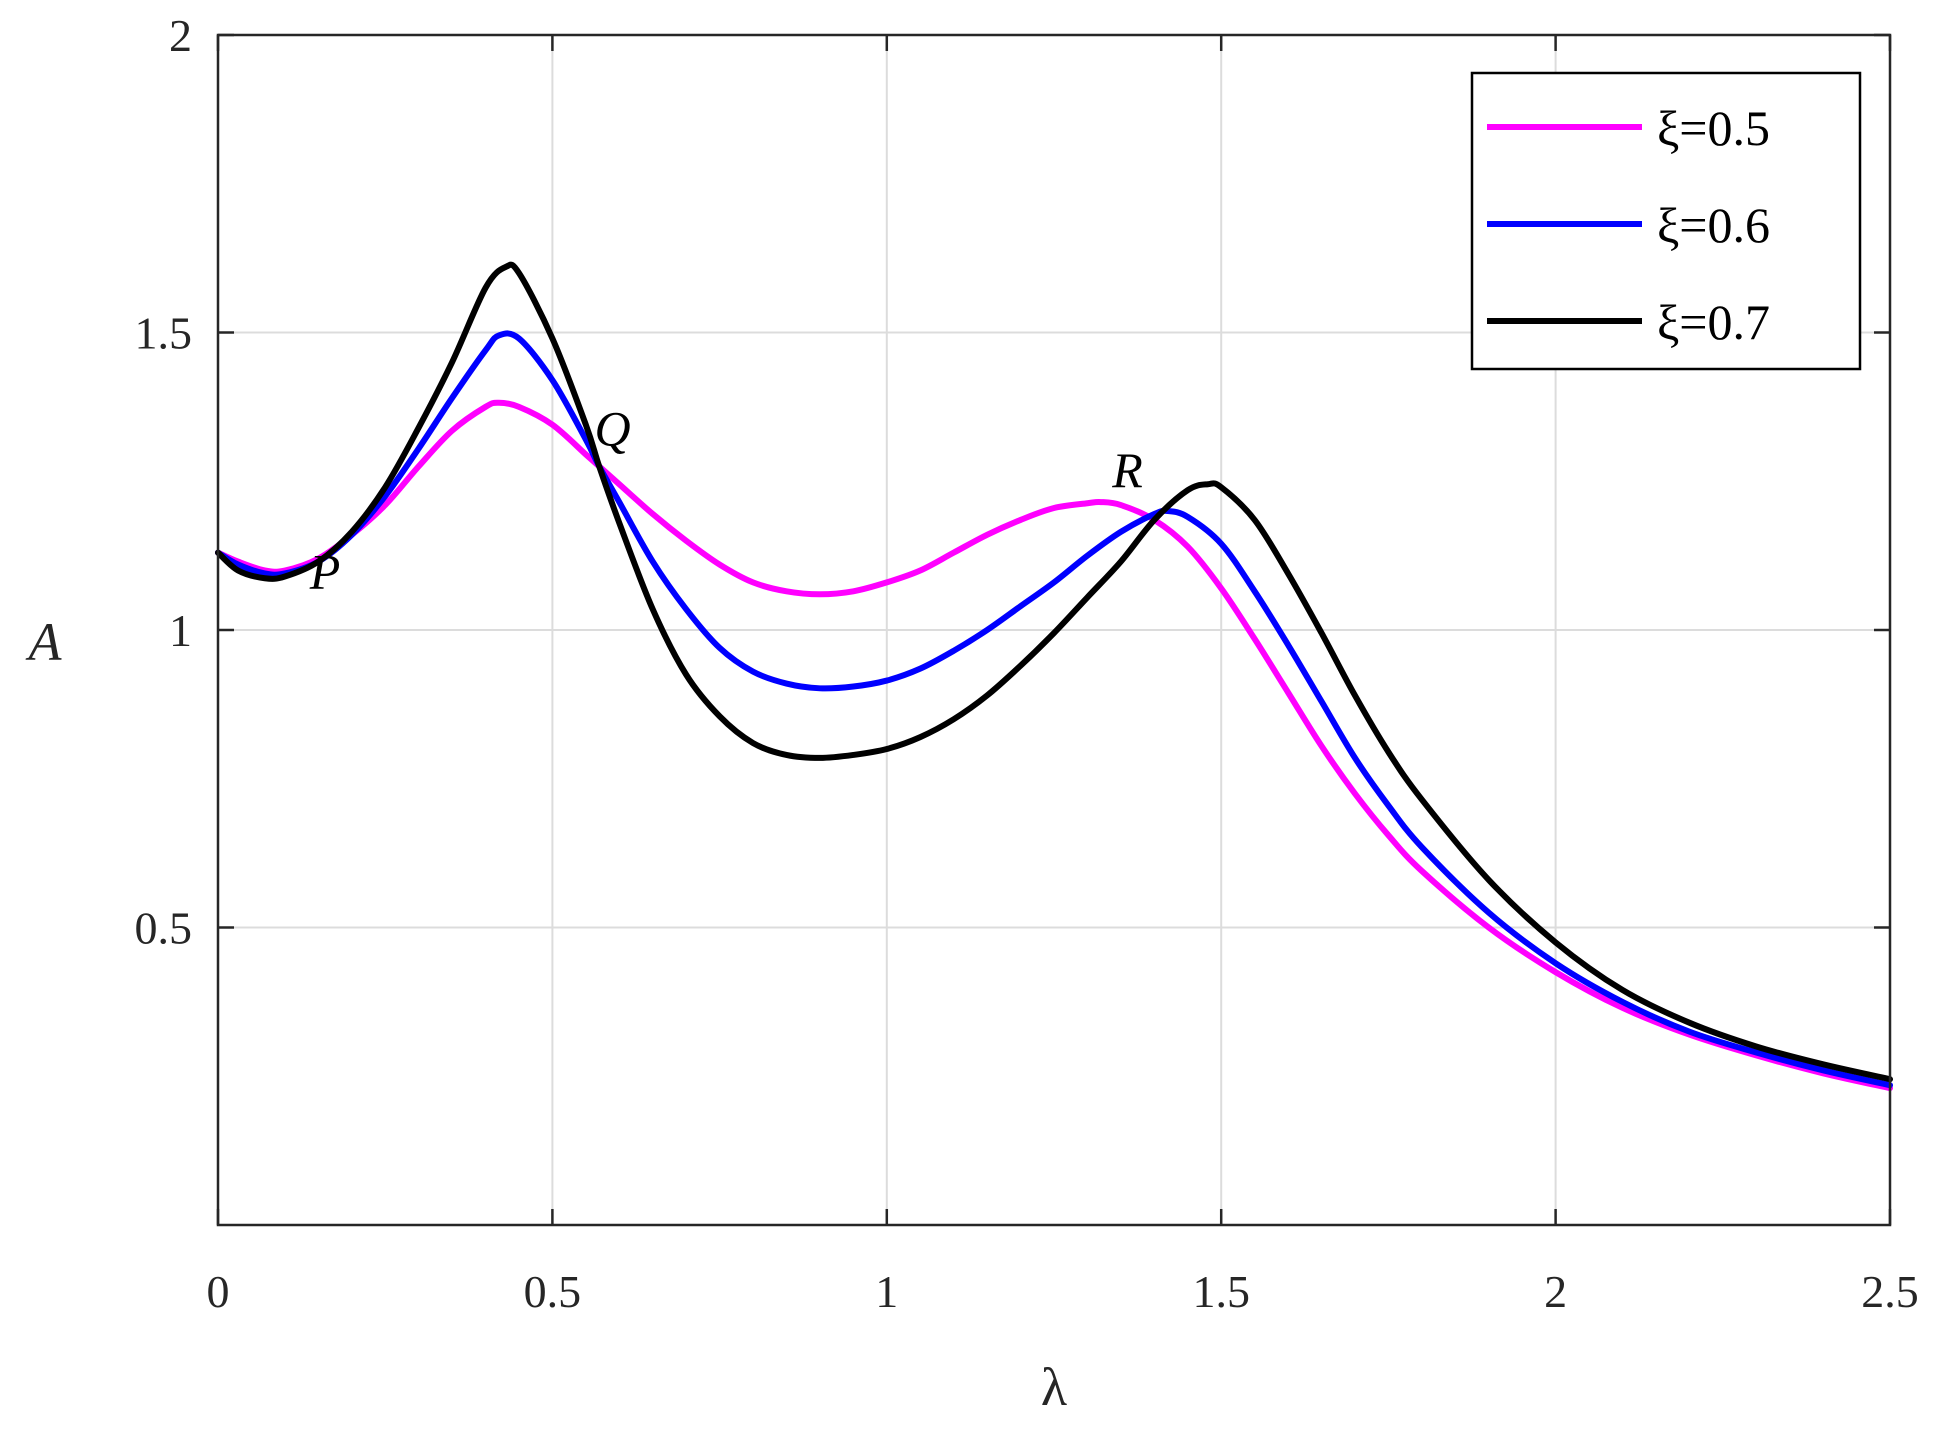 The height and width of the screenshot is (1434, 1954). Describe the element at coordinates (1713, 322) in the screenshot. I see `legend-label-3: ξ=0.7` at that location.